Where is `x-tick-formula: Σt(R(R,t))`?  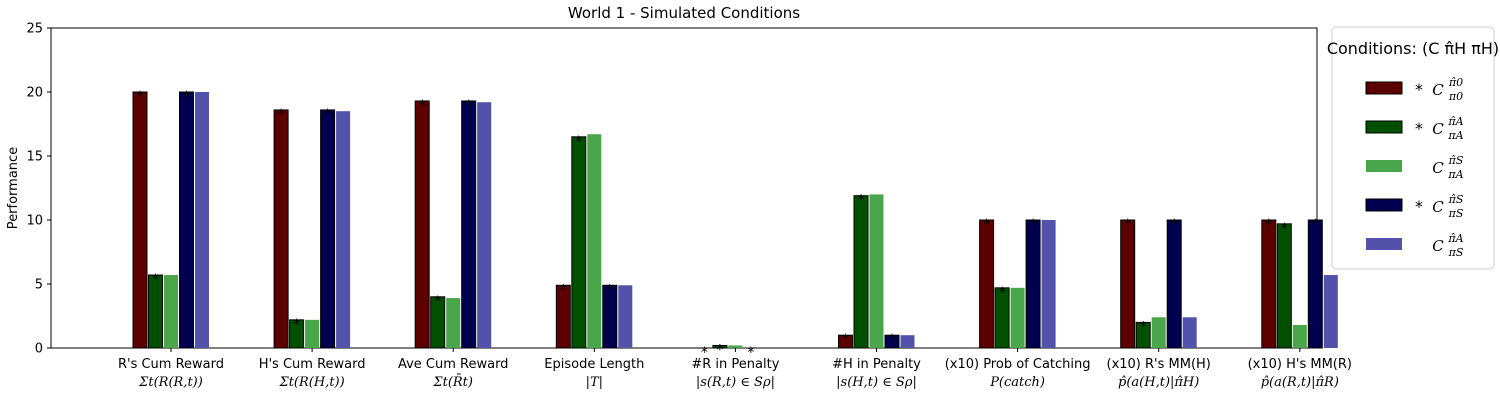
x-tick-formula: Σt(R(R,t)) is located at coordinates (170, 382).